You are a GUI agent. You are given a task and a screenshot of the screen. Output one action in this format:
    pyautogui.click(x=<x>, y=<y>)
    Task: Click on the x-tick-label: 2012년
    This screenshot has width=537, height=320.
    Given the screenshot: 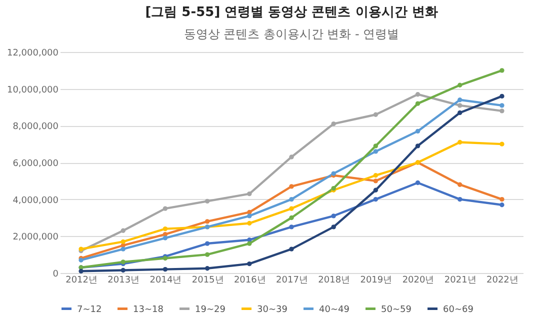 What is the action you would take?
    pyautogui.click(x=82, y=281)
    